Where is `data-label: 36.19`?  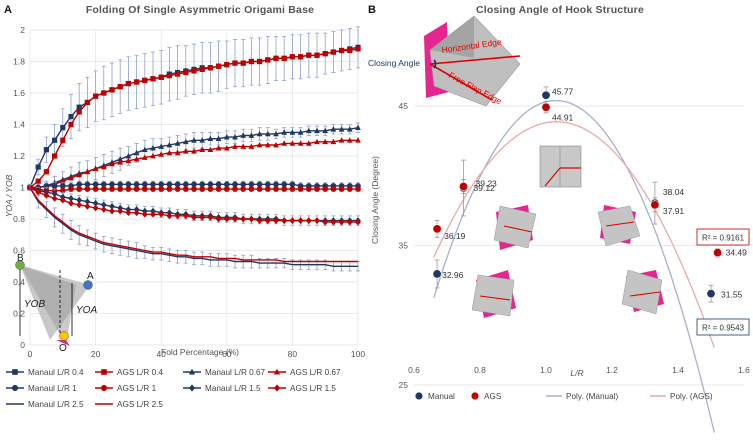 data-label: 36.19 is located at coordinates (455, 236).